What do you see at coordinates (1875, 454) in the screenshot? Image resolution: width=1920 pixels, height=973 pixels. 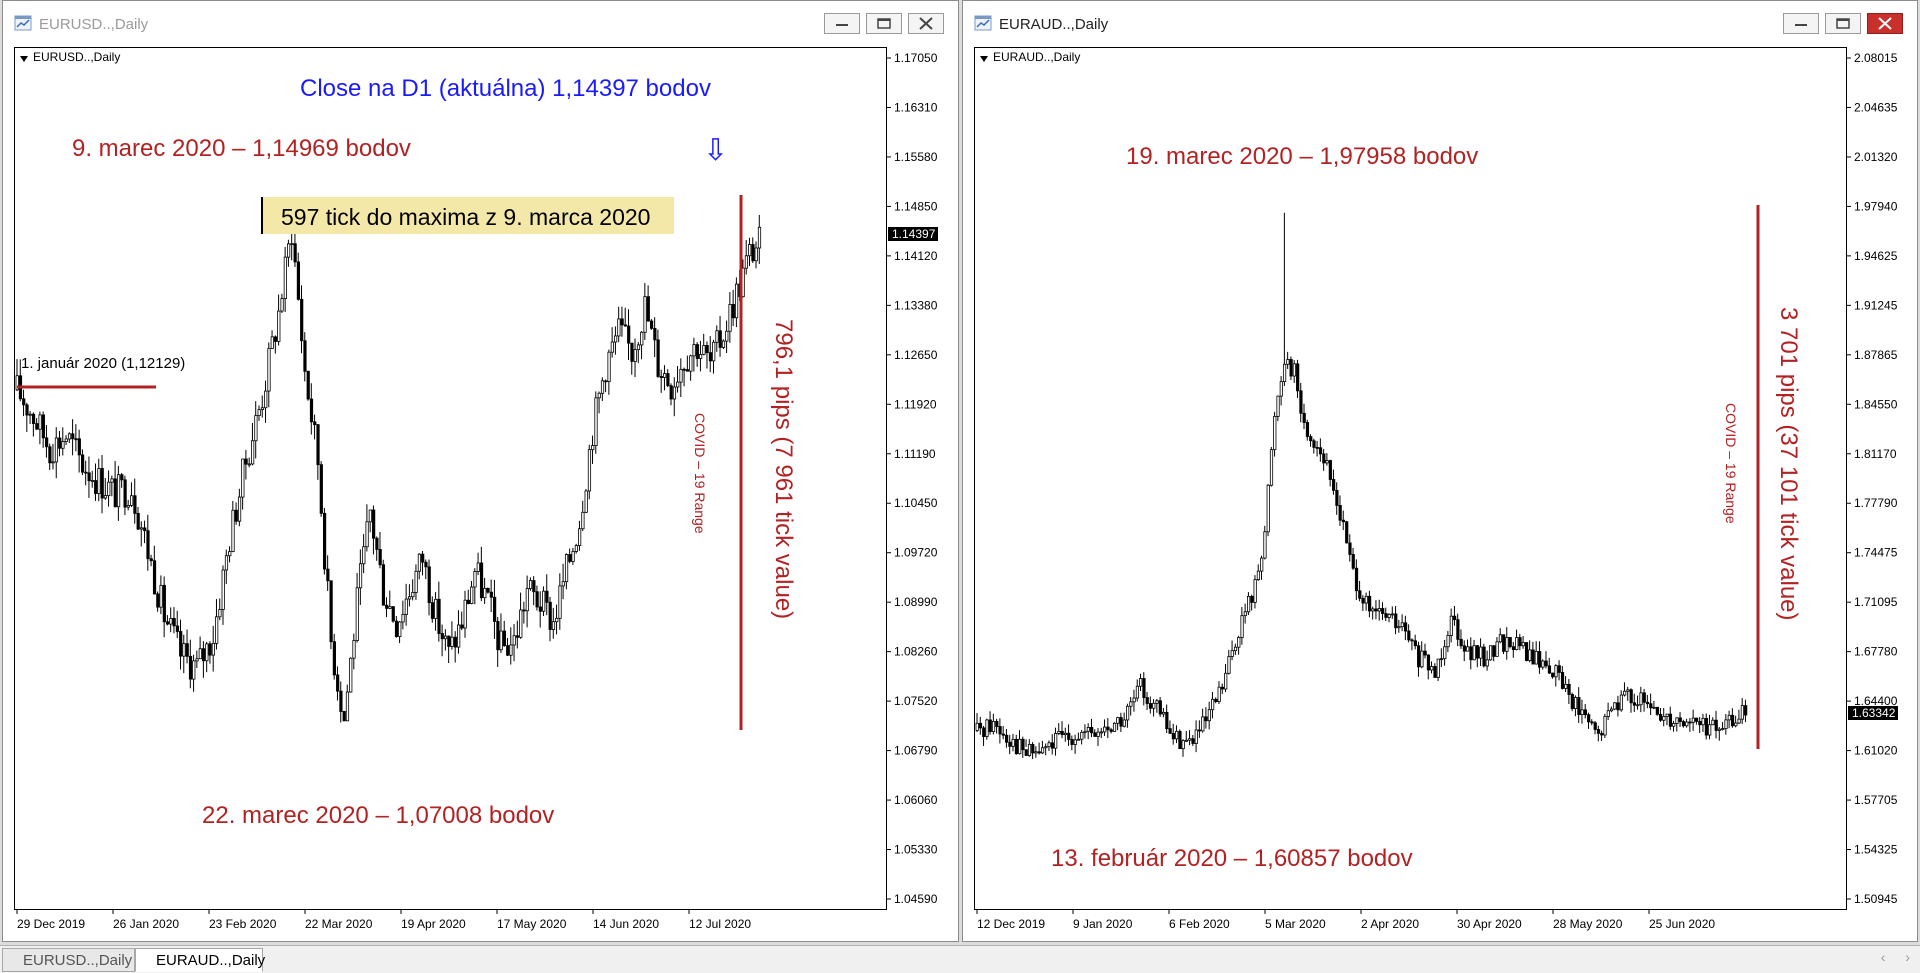 I see `y-tick-label: 1.81170` at bounding box center [1875, 454].